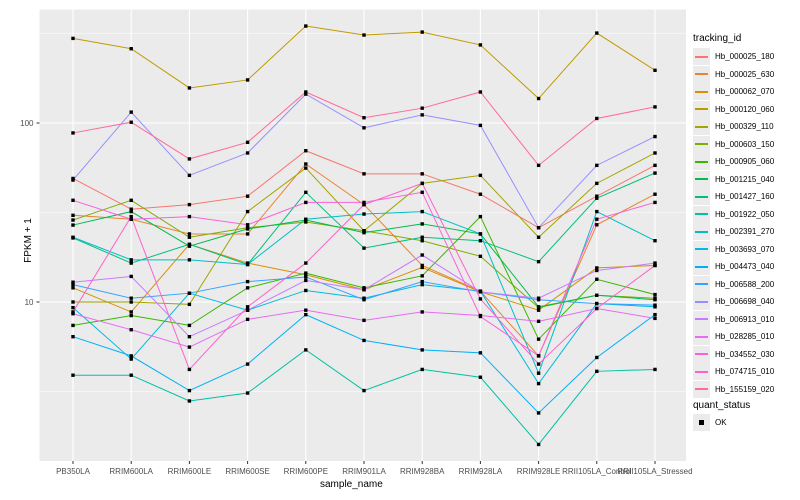 This screenshot has height=500, width=800. What do you see at coordinates (733, 266) in the screenshot?
I see `legend-item-Hb_004473_040: Hb_004473_040` at bounding box center [733, 266].